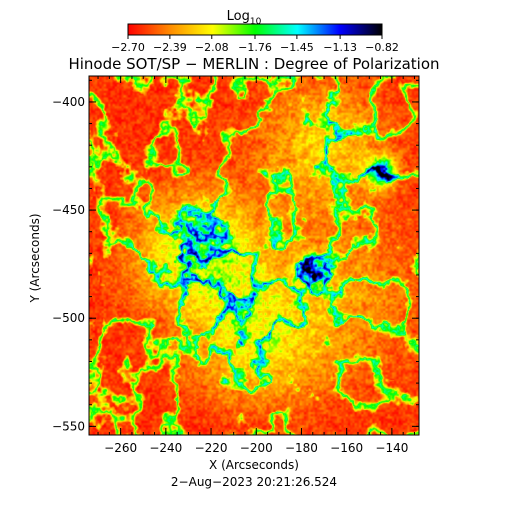  Describe the element at coordinates (254, 482) in the screenshot. I see `timestamp: 2−Aug−2023 20:21:26.524` at that location.